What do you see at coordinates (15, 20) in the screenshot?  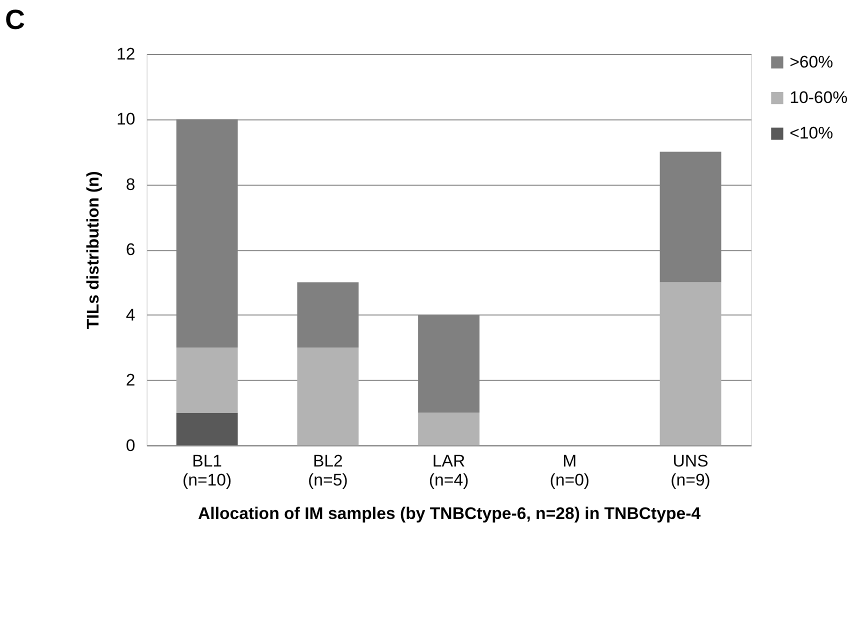 I see `text: C` at bounding box center [15, 20].